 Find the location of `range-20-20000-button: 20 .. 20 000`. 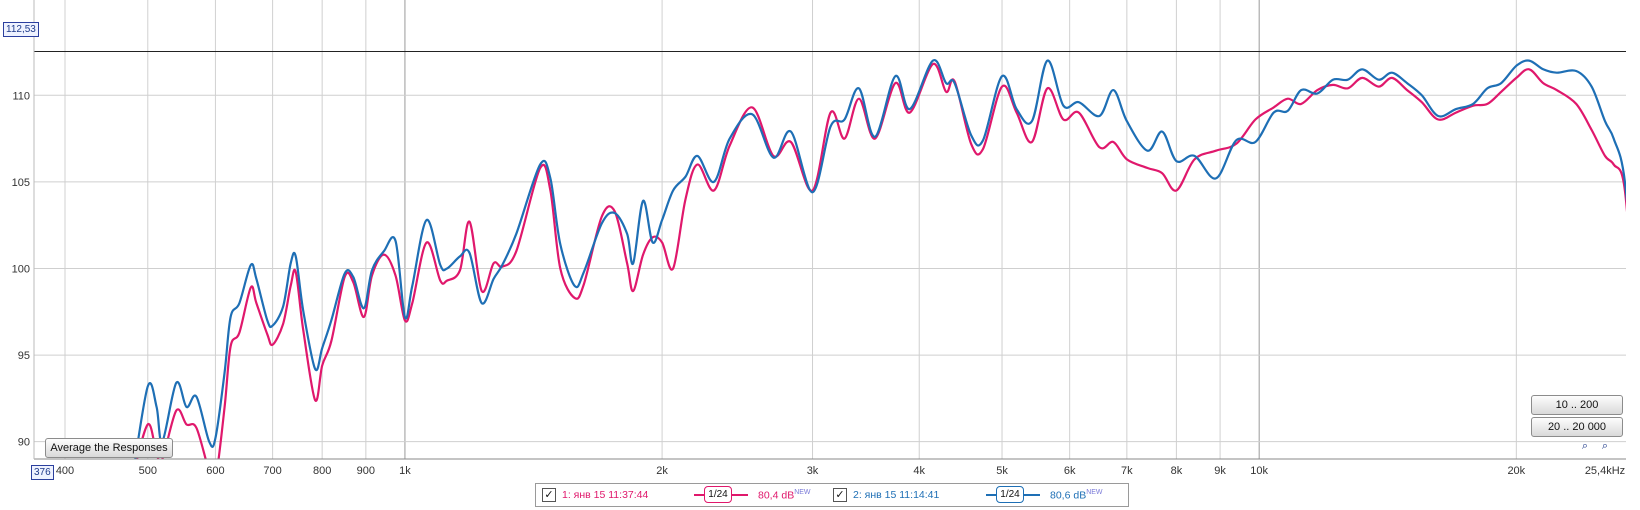

range-20-20000-button: 20 .. 20 000 is located at coordinates (1577, 427).